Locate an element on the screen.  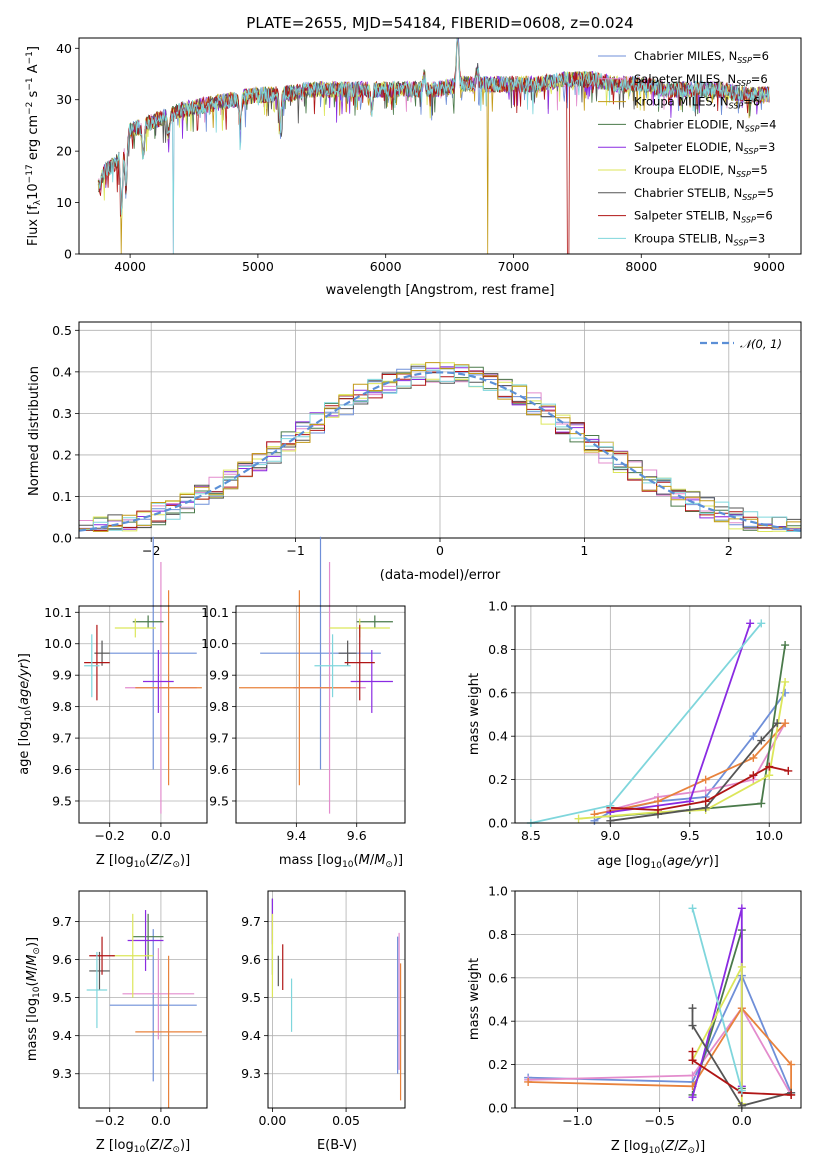
x-tick-label: 10.0 is located at coordinates (769, 835).